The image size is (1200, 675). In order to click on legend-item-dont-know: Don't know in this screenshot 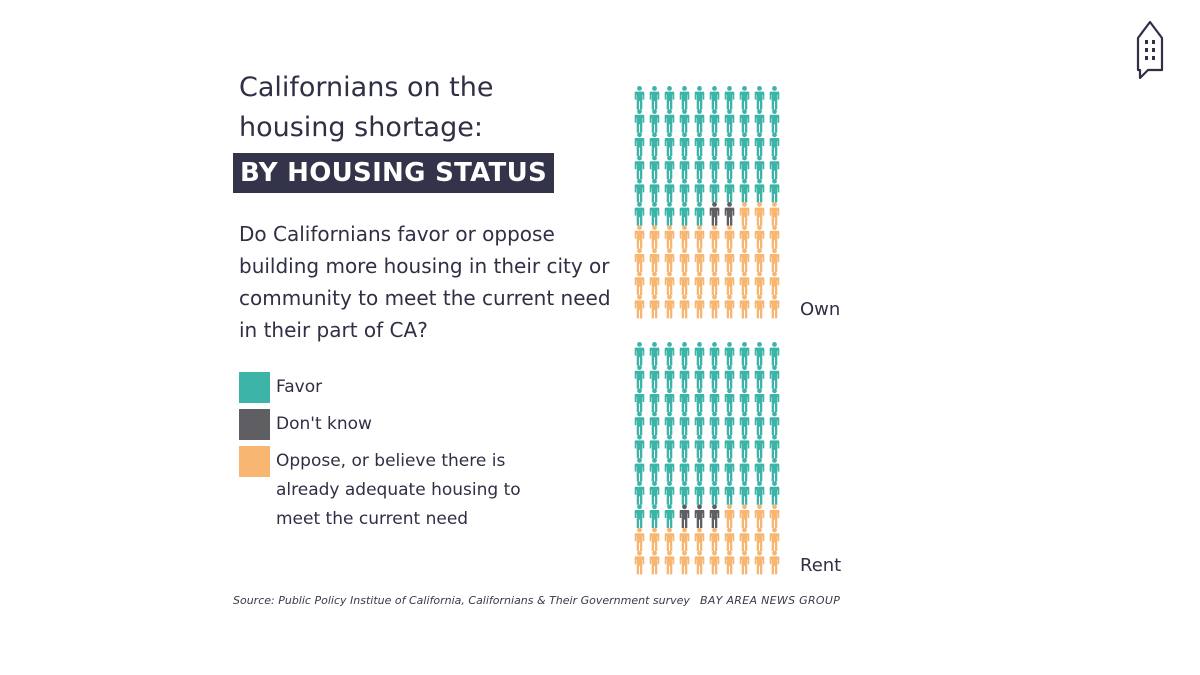, I will do `click(380, 424)`.